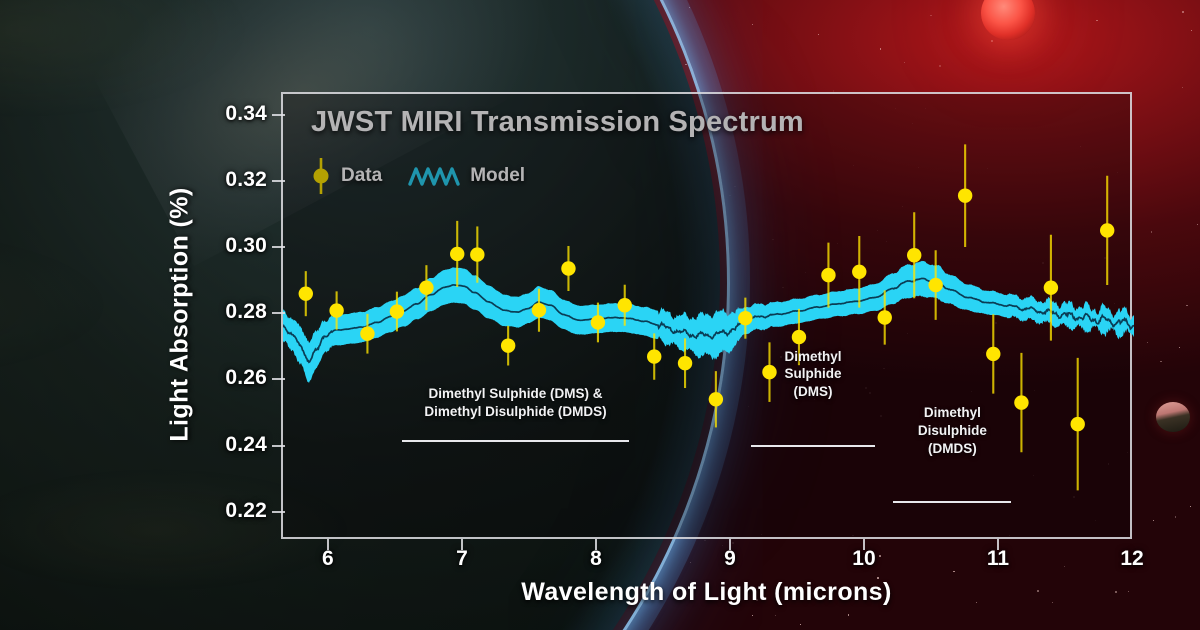 Image resolution: width=1200 pixels, height=630 pixels. What do you see at coordinates (434, 176) in the screenshot?
I see `model-wave-icon` at bounding box center [434, 176].